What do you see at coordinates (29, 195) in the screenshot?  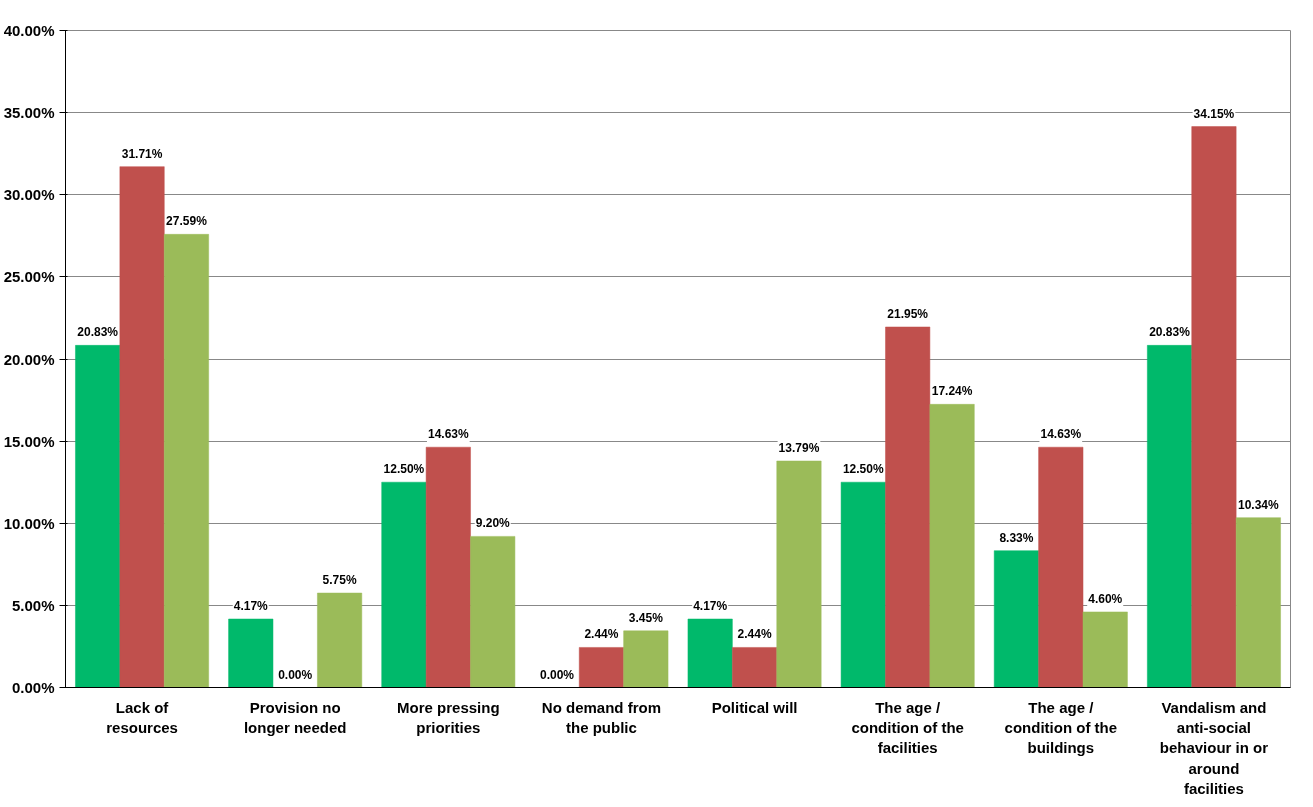 I see `y-tick-label: 30.00%` at bounding box center [29, 195].